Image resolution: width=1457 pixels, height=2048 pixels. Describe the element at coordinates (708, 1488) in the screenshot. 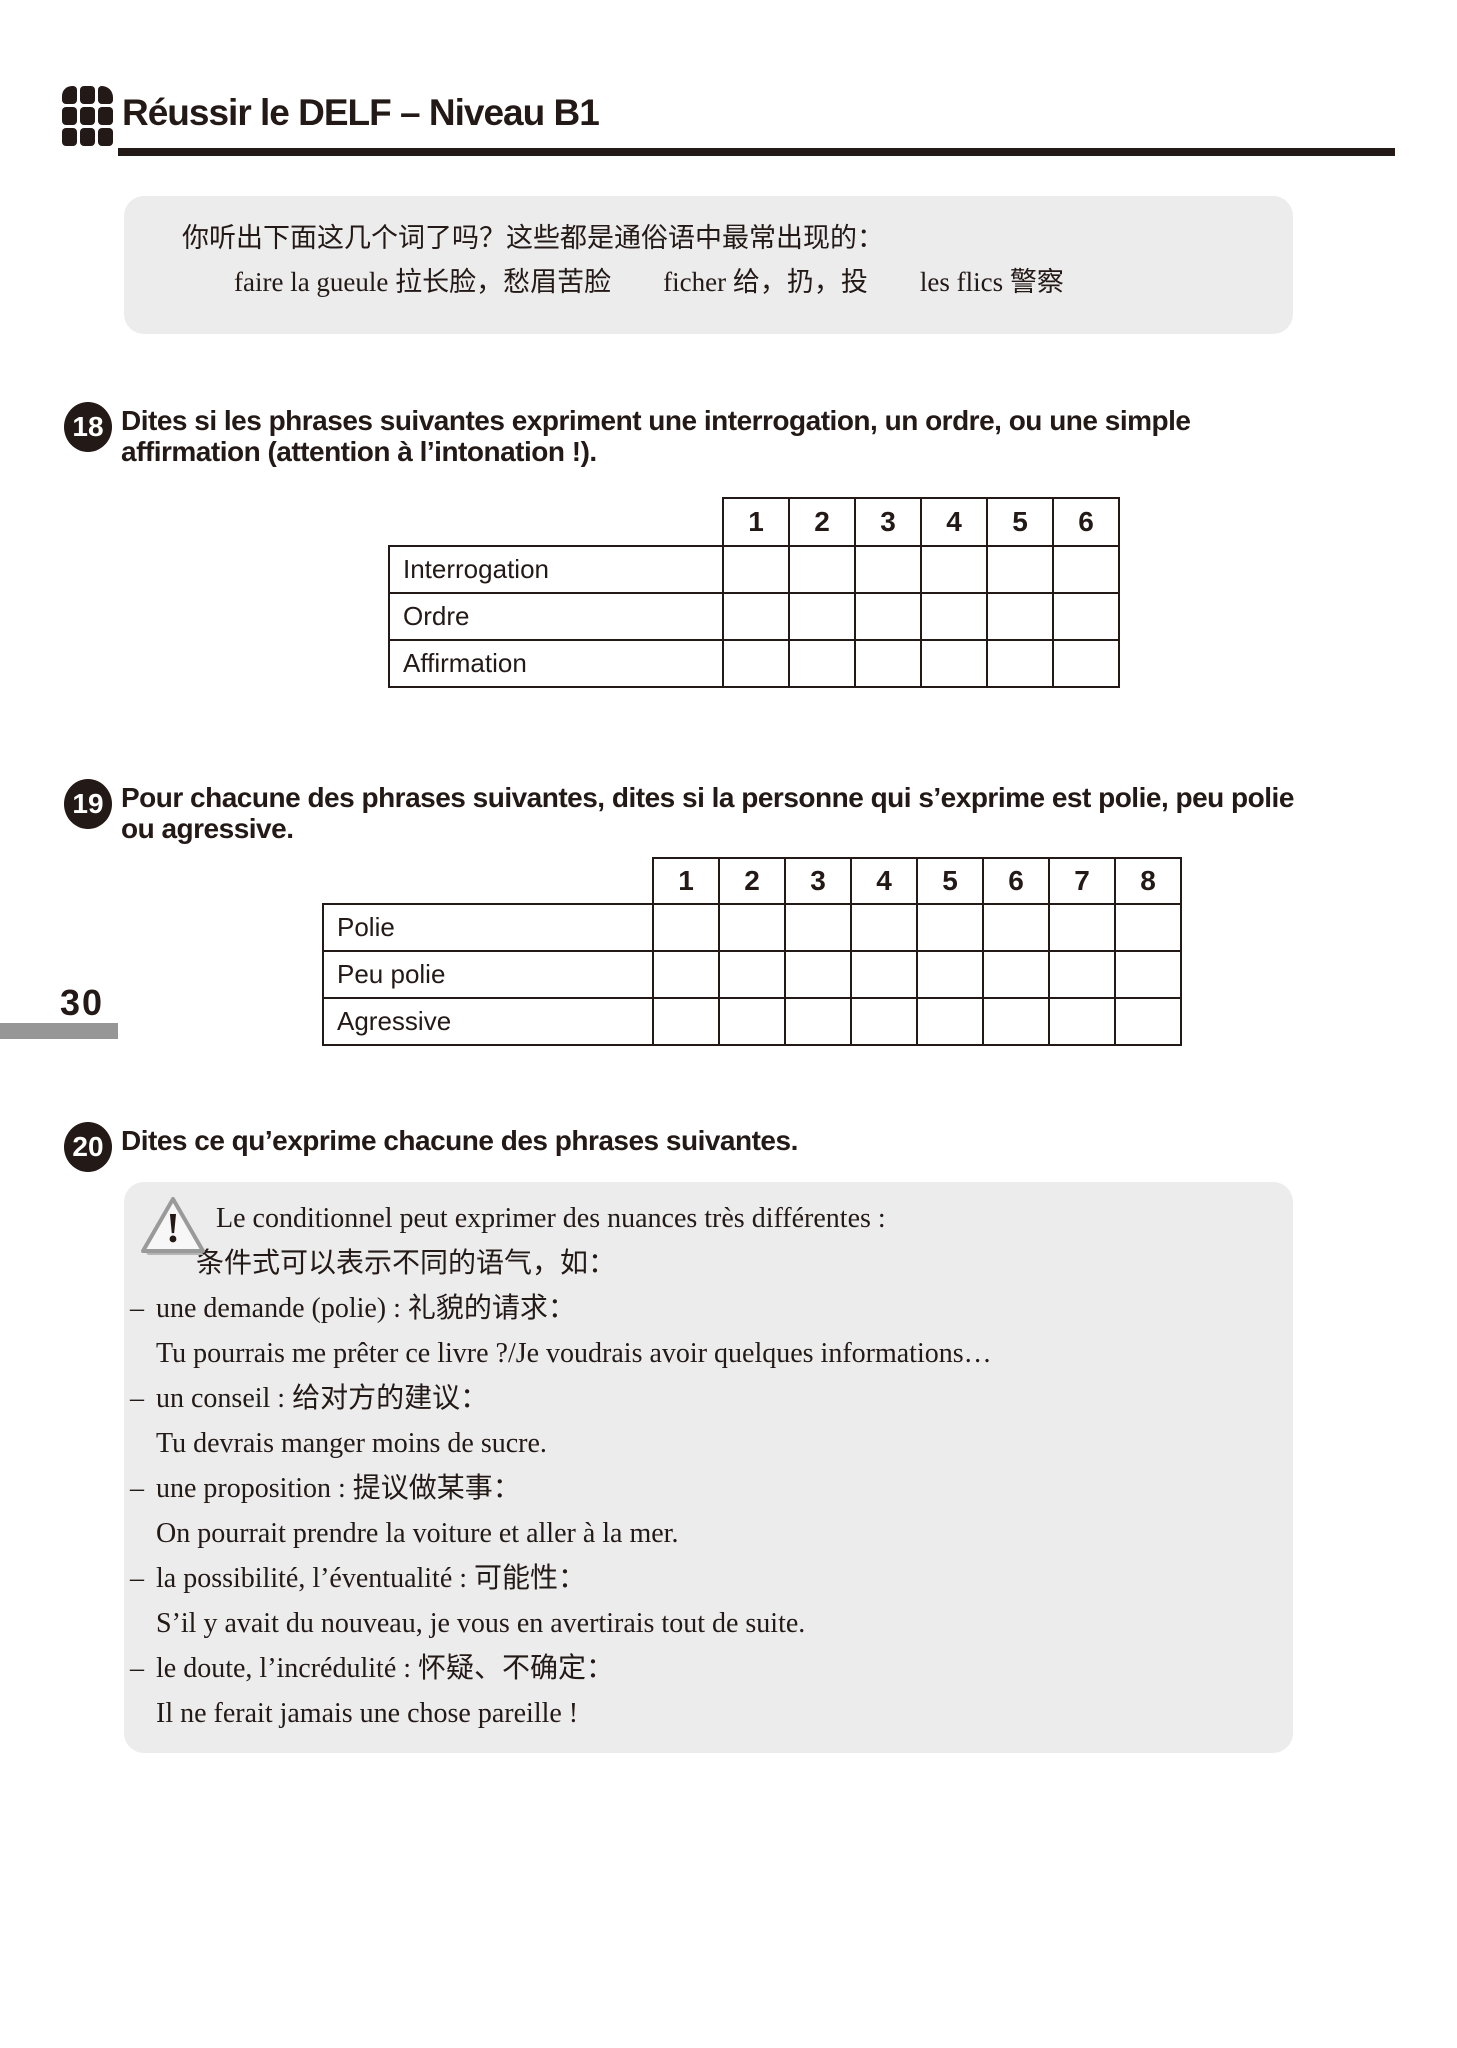

I see `note-item-label: – une proposition : 提议做某事：` at that location.